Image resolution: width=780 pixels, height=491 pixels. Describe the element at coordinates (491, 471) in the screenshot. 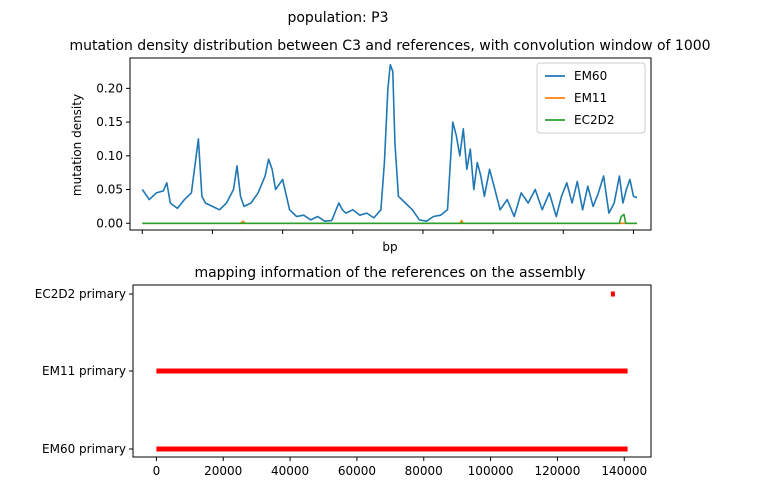

I see `bottom-x-tick-label: 100000` at that location.